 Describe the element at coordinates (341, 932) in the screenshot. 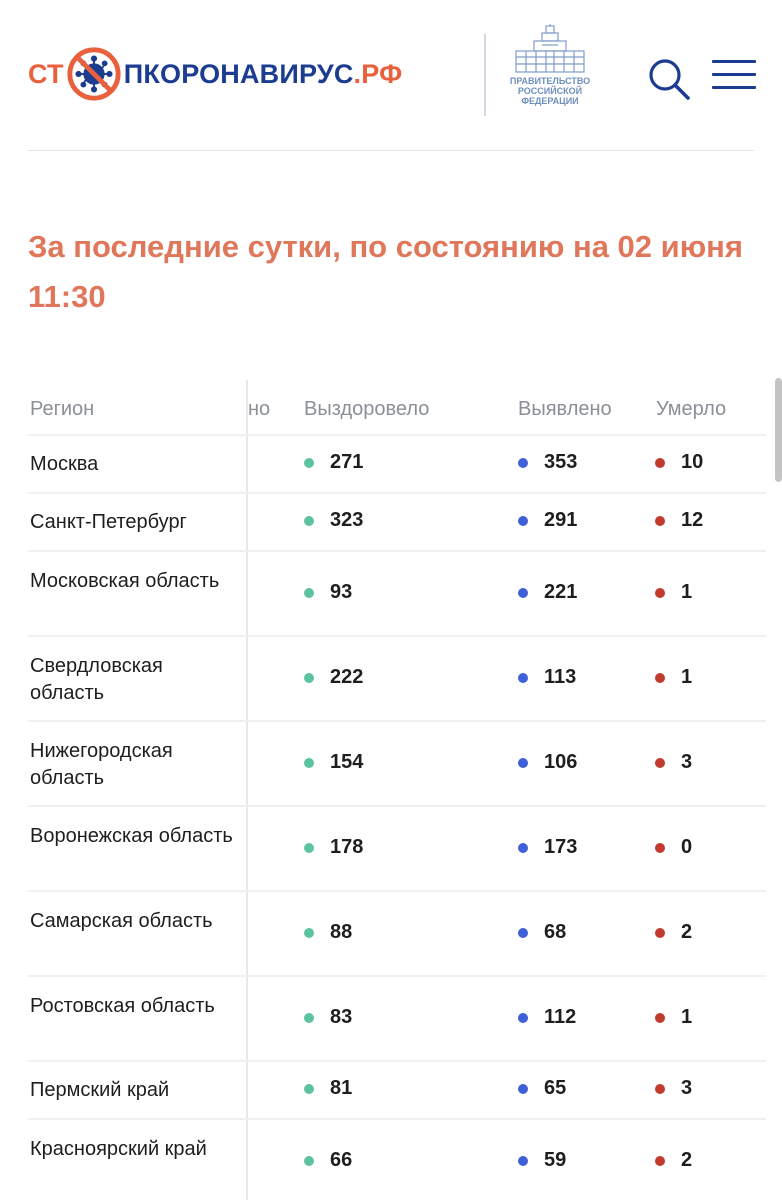

I see `recovered-number: 88` at that location.